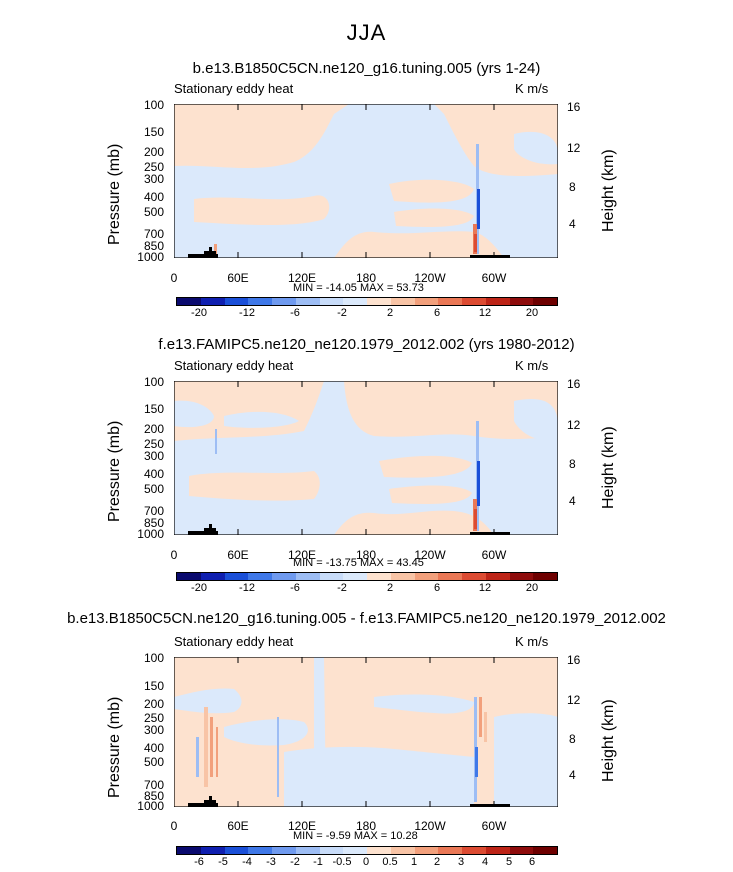 The image size is (733, 872). What do you see at coordinates (437, 588) in the screenshot?
I see `panel-2-colorbar-label: 6` at bounding box center [437, 588].